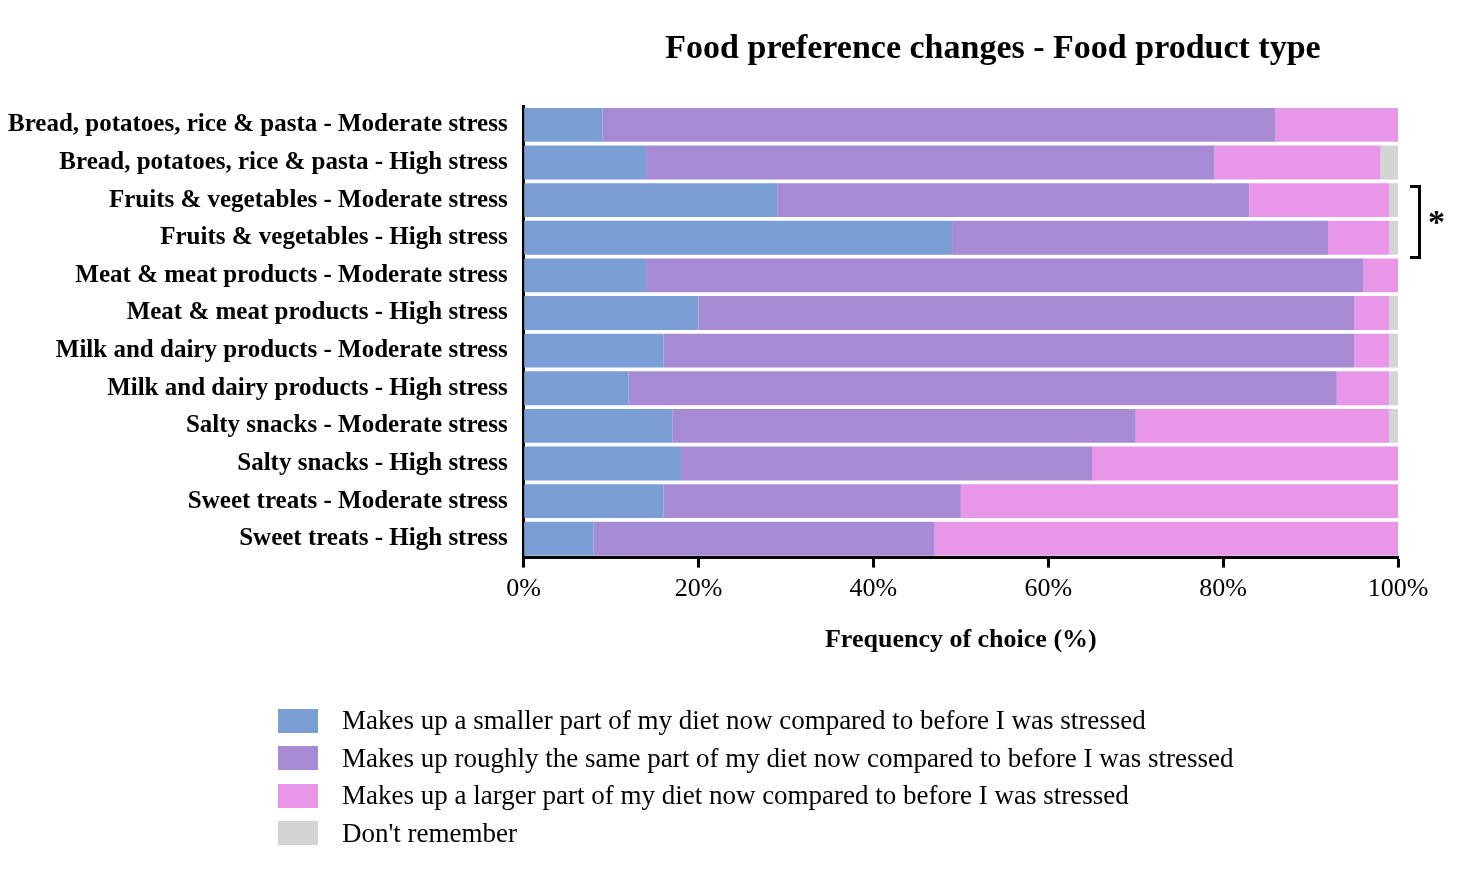 Image resolution: width=1466 pixels, height=874 pixels. Describe the element at coordinates (1398, 588) in the screenshot. I see `x-tick-label: 100%` at that location.